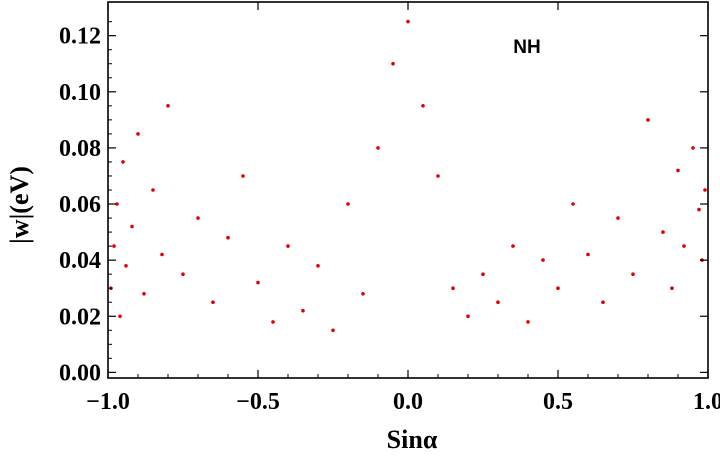 This screenshot has height=460, width=720. Describe the element at coordinates (412, 439) in the screenshot. I see `x-axis-title: Sinα` at that location.